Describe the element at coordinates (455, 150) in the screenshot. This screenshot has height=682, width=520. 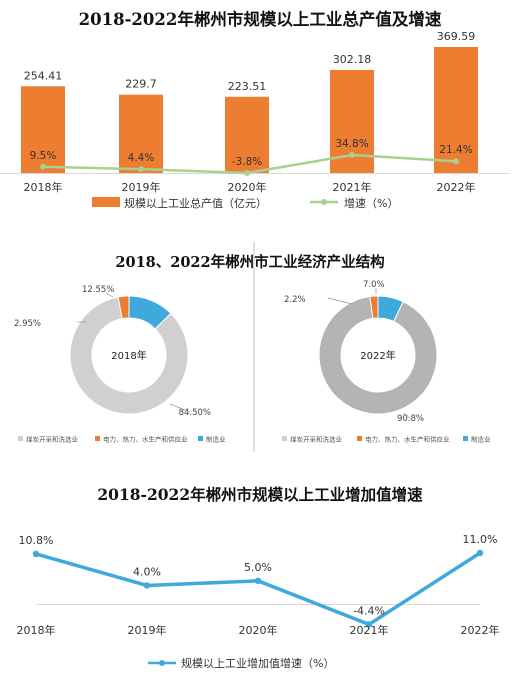
I see `chart1-growth-label: 21.4%` at that location.